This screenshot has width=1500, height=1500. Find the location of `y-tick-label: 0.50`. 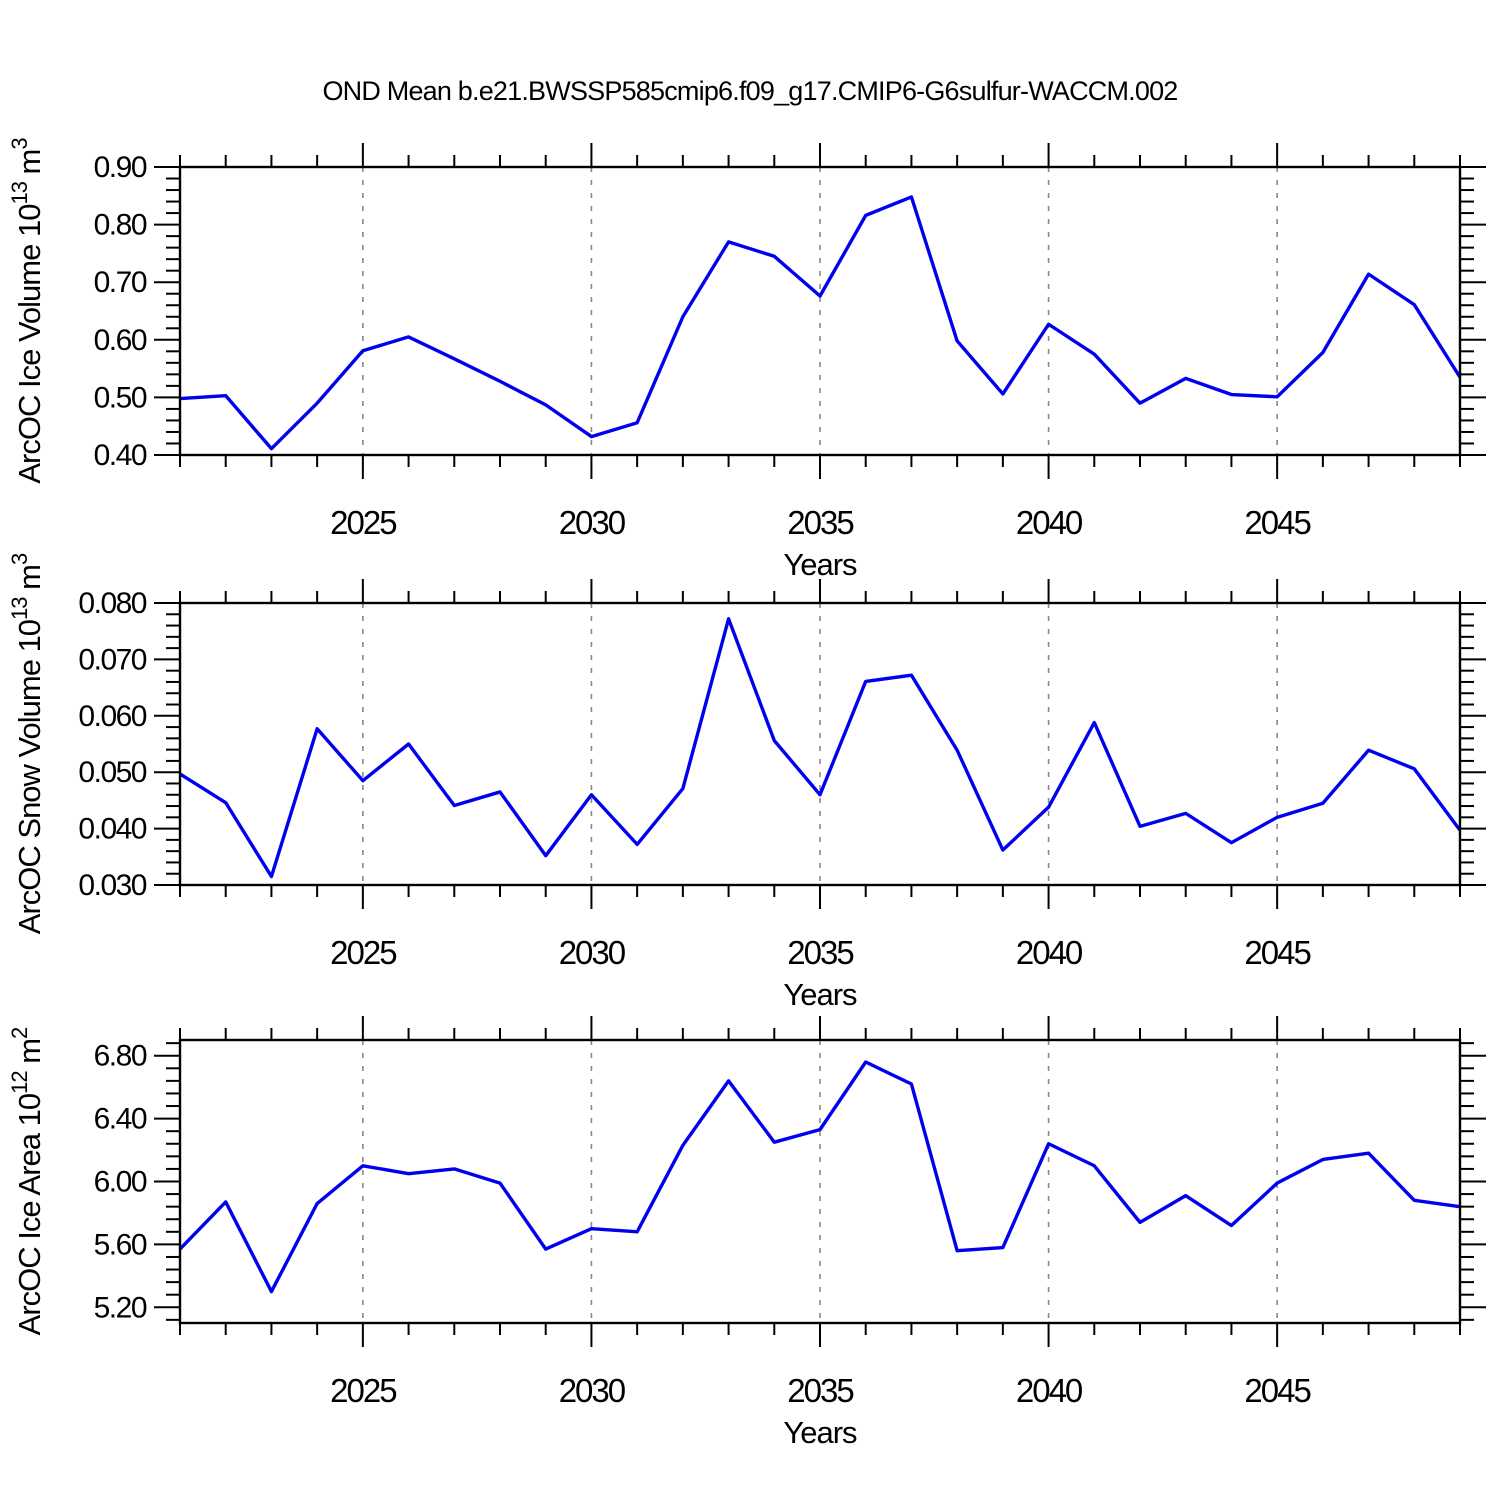

y-tick-label: 0.50 is located at coordinates (120, 397).